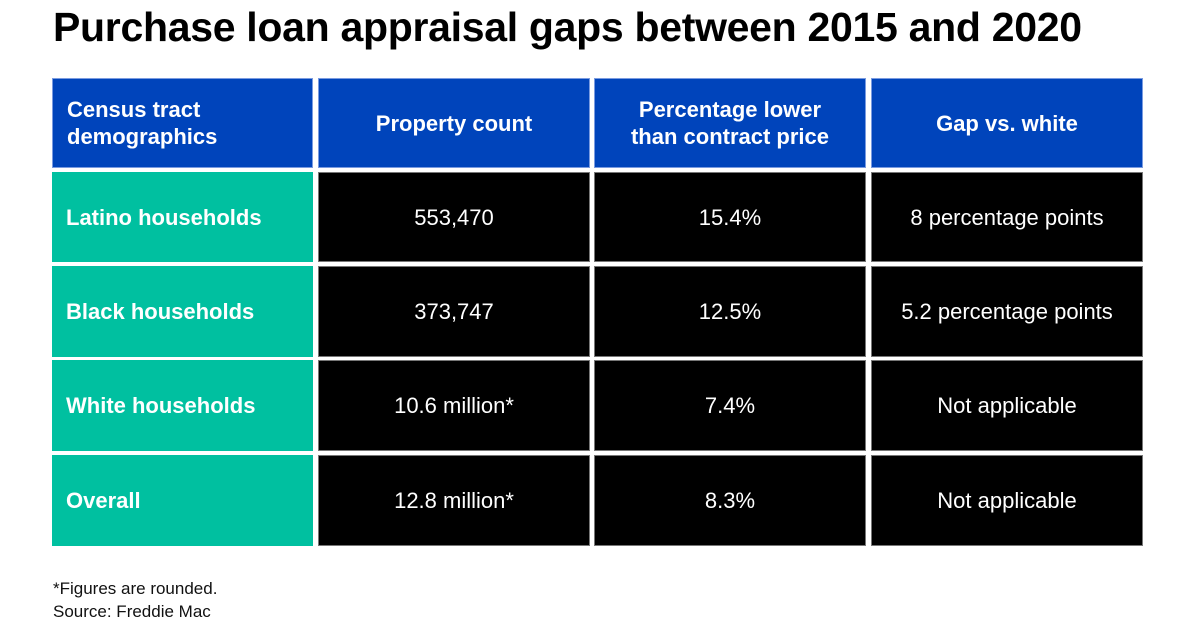 This screenshot has height=630, width=1200. I want to click on row-label: White households, so click(182, 405).